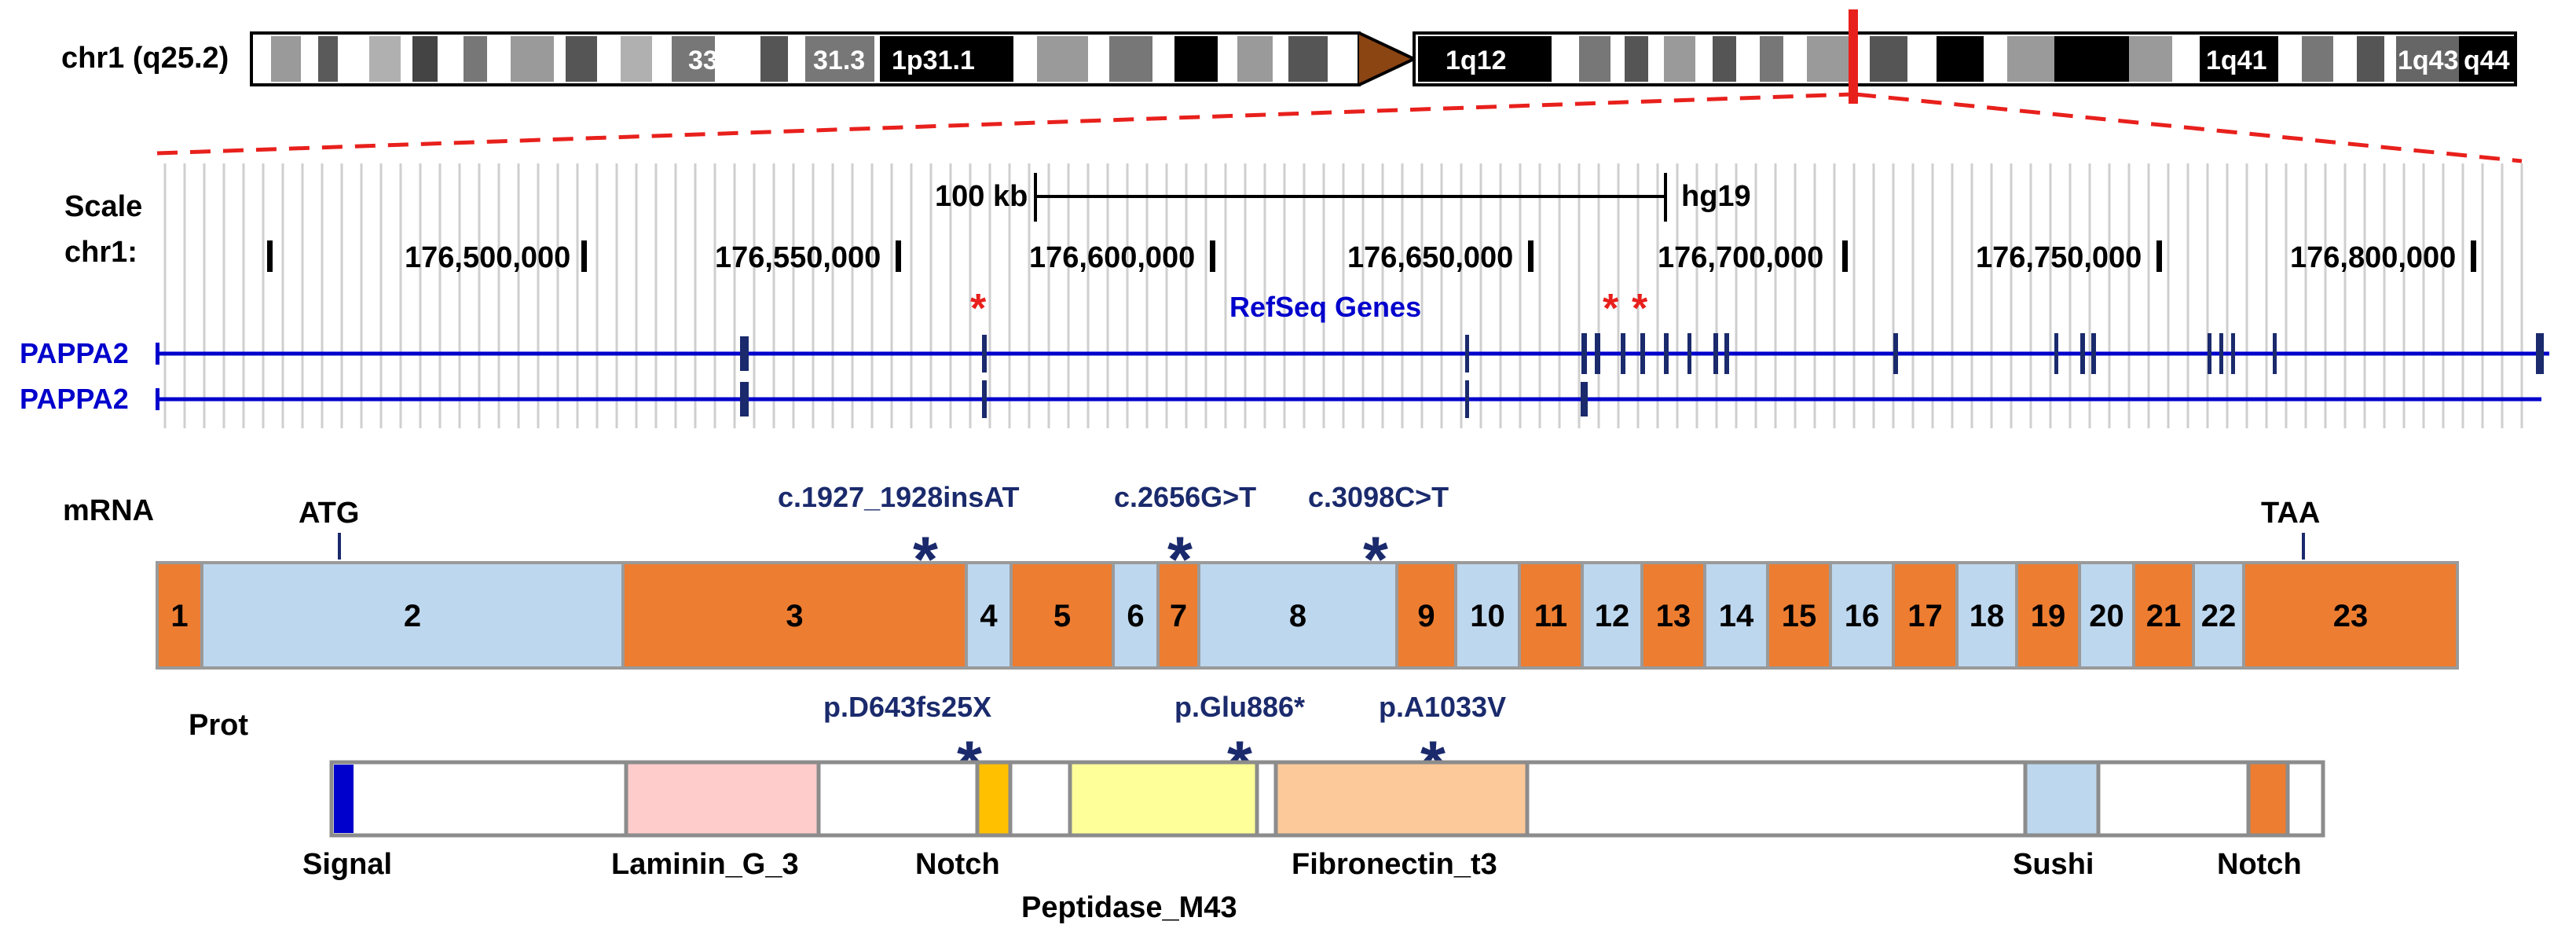  What do you see at coordinates (982, 197) in the screenshot?
I see `scale-bar-label: 100 kb` at bounding box center [982, 197].